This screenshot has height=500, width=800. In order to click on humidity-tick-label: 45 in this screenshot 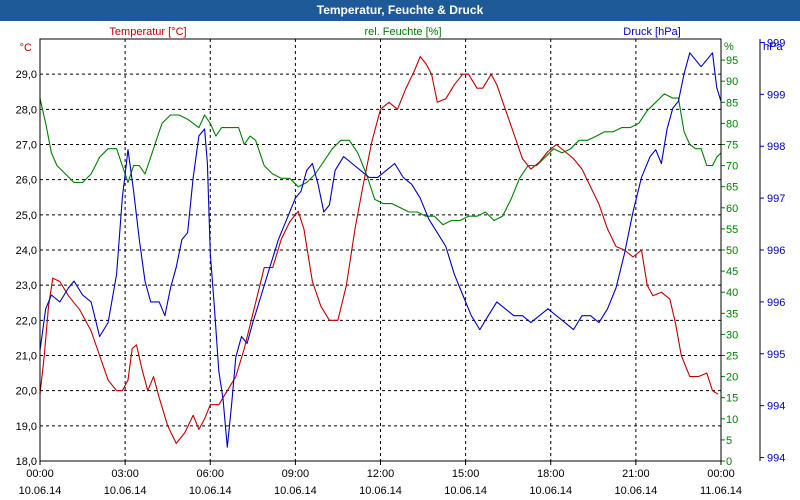, I will do `click(732, 272)`.